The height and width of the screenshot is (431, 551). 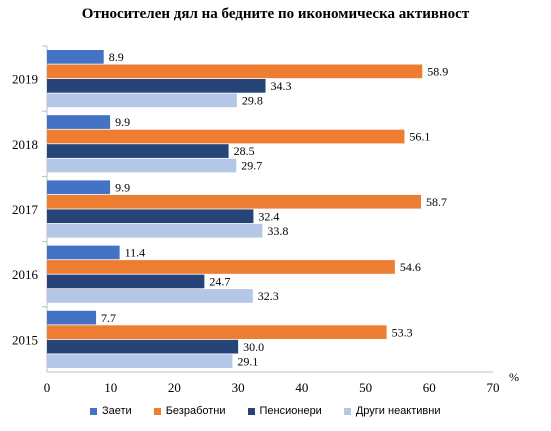 What do you see at coordinates (268, 216) in the screenshot?
I see `data-label: 32.4` at bounding box center [268, 216].